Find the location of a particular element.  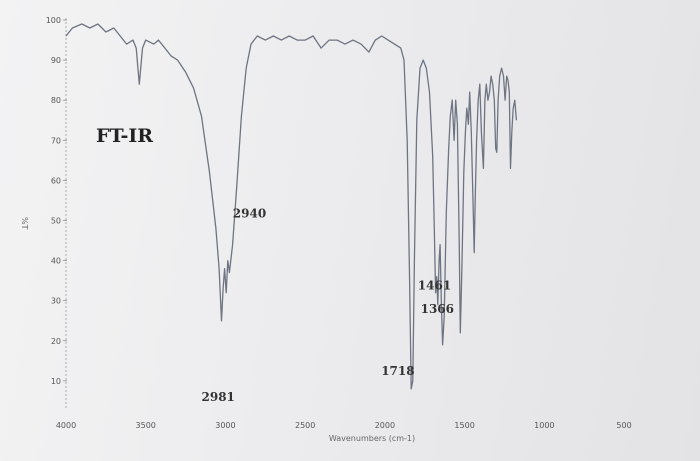

x-tick-label: 4000 is located at coordinates (66, 425).